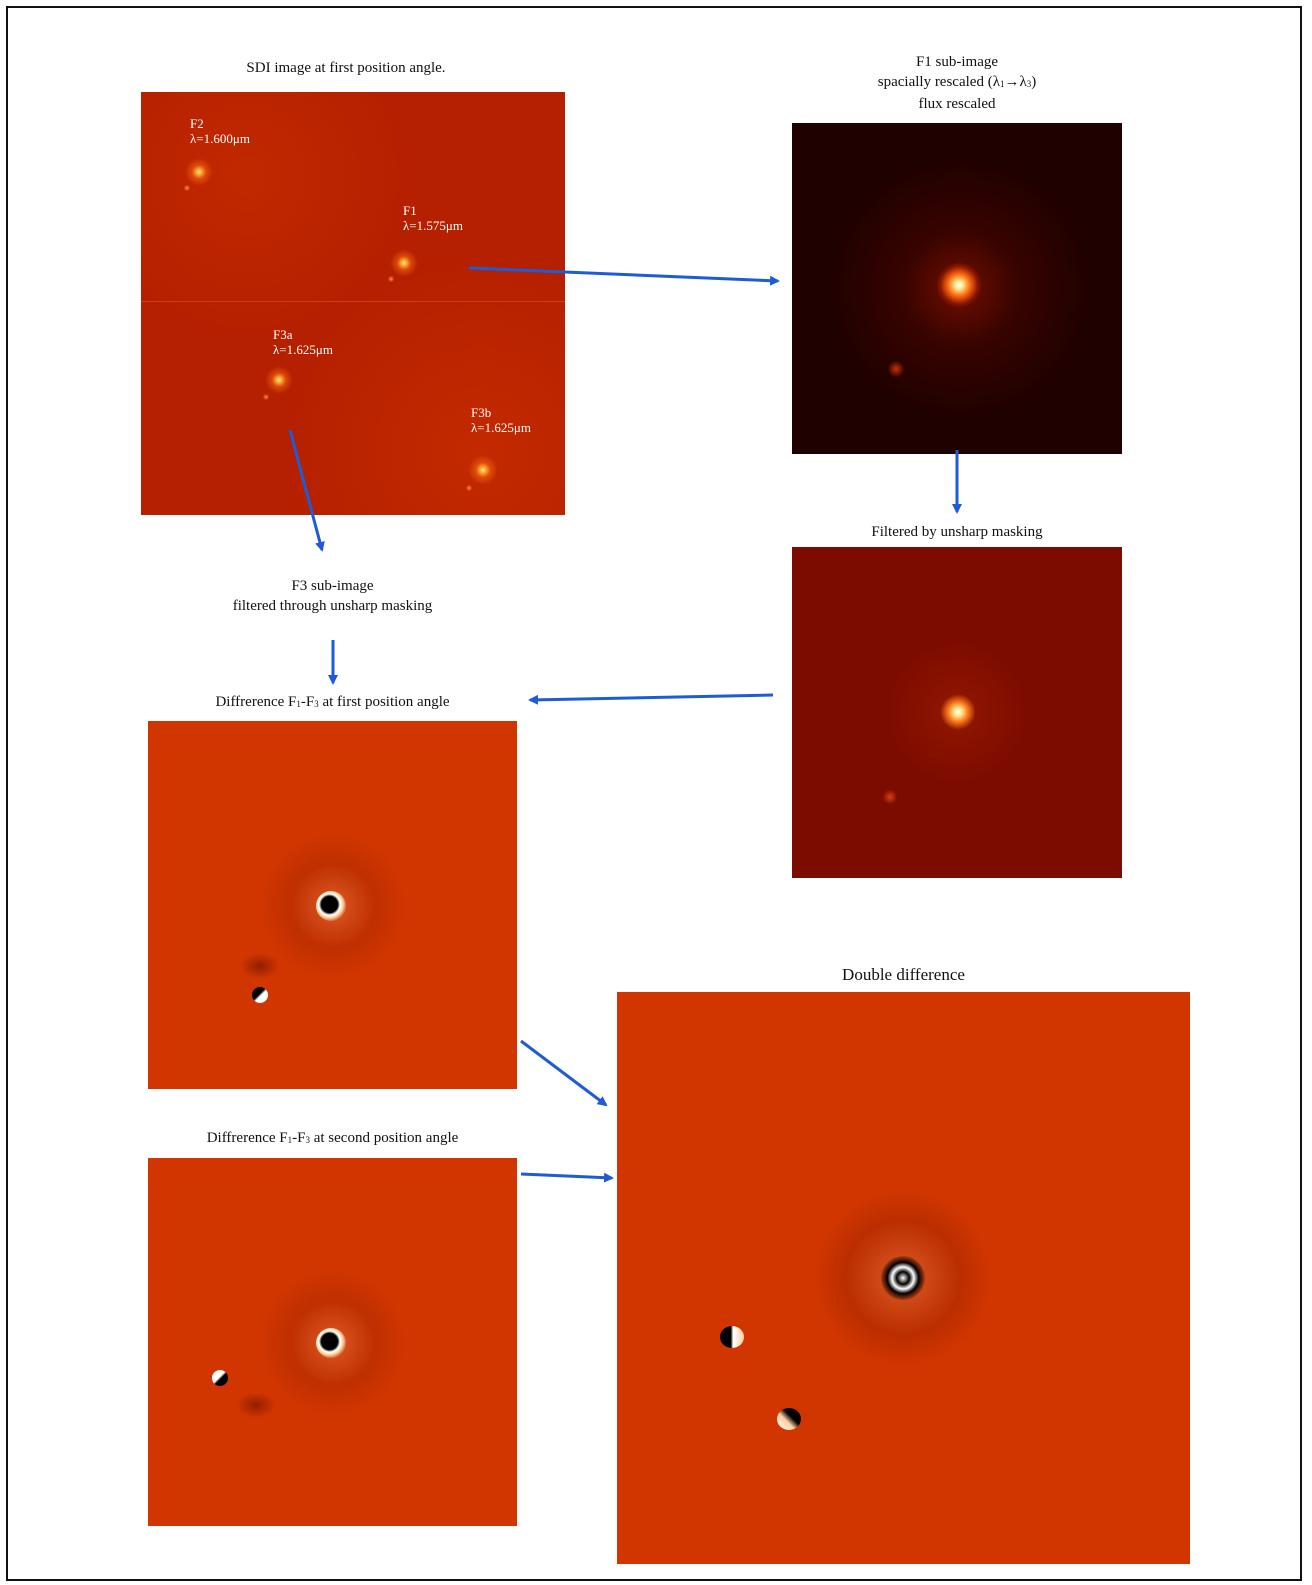  Describe the element at coordinates (903, 974) in the screenshot. I see `double-difference-caption: Double difference` at that location.